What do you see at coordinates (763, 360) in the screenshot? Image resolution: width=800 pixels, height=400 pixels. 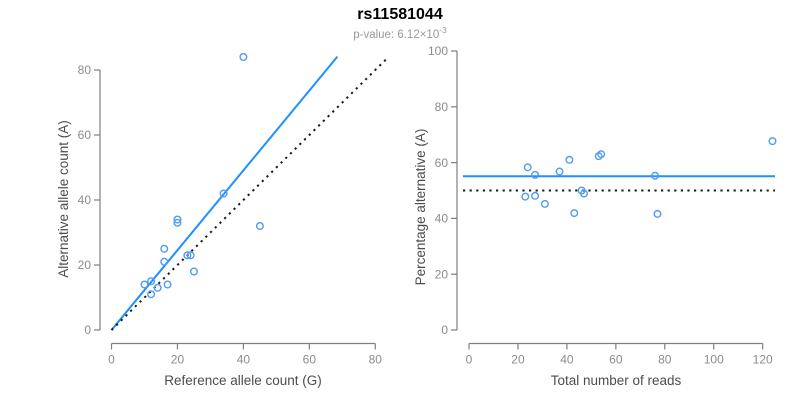 I see `x-tick-label: 120` at bounding box center [763, 360].